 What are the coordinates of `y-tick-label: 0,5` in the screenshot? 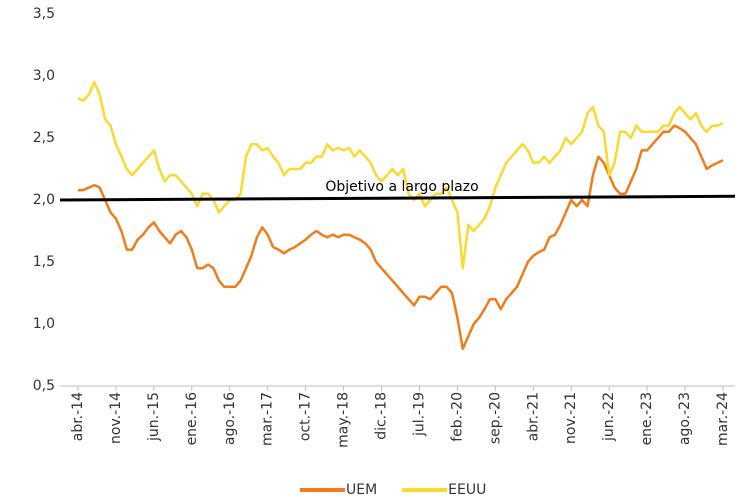 It's located at (44, 386).